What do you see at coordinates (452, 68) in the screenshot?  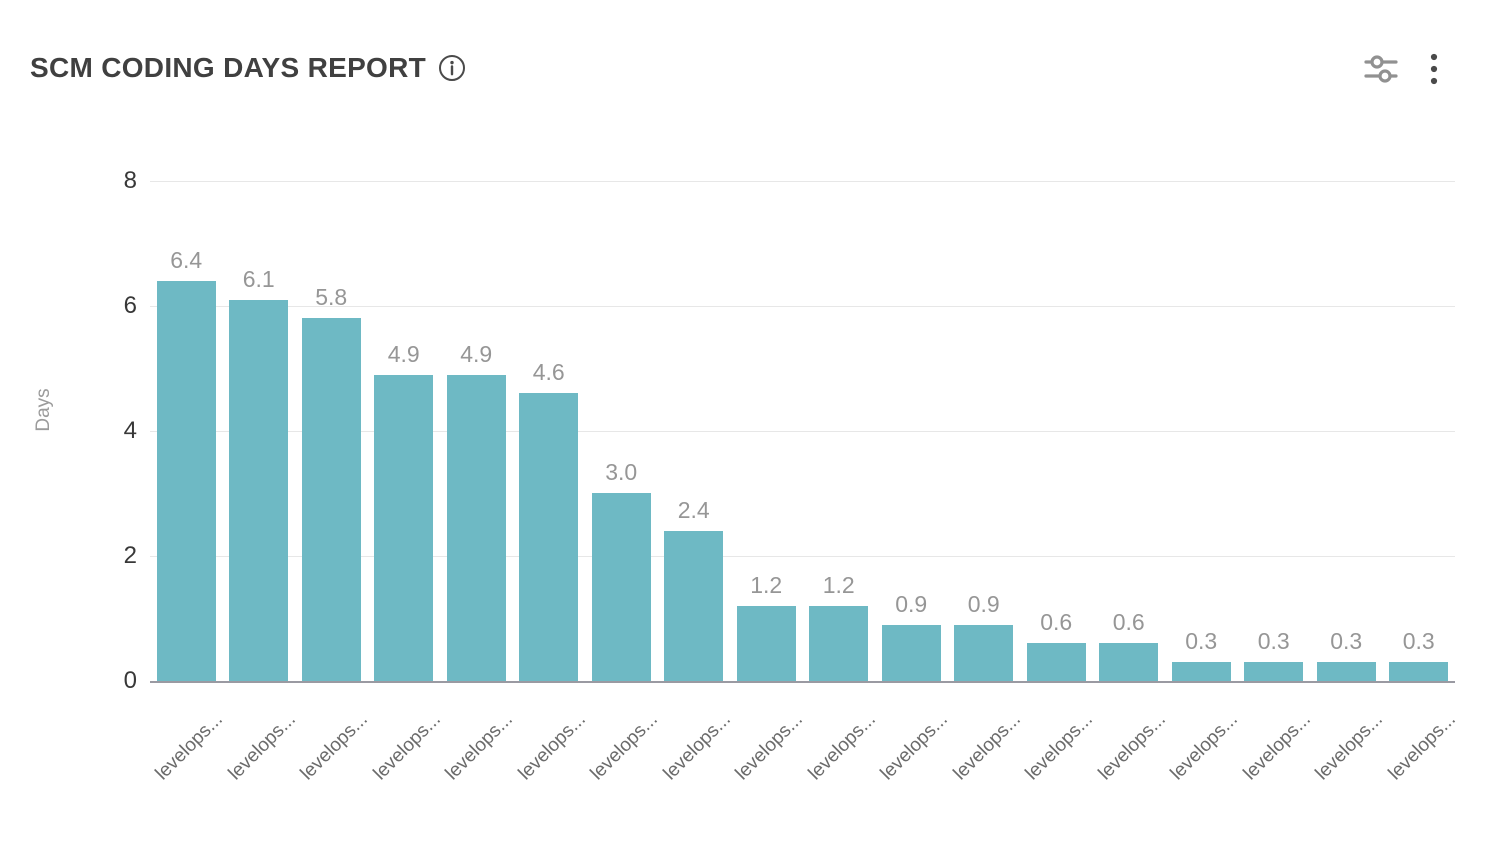 I see `info-icon` at bounding box center [452, 68].